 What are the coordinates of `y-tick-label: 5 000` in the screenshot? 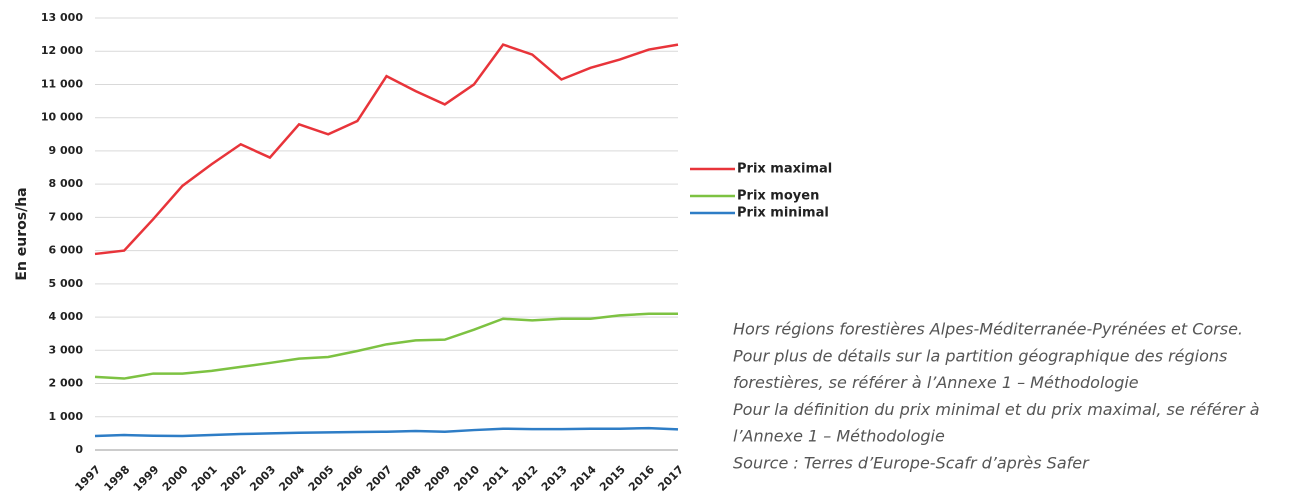 It's located at (66, 283).